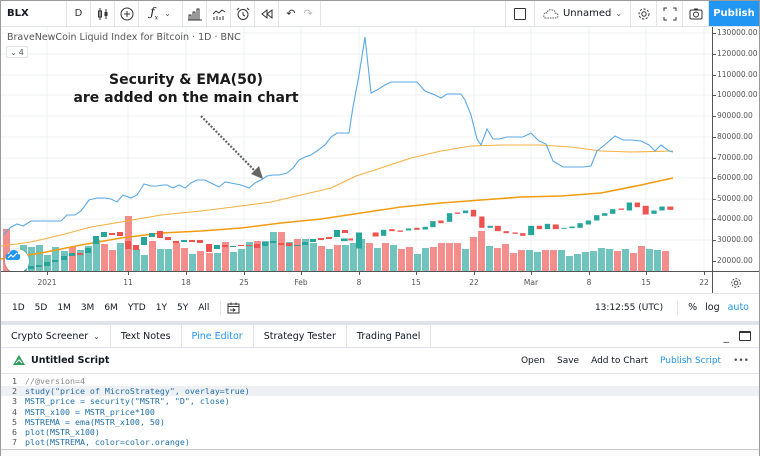  Describe the element at coordinates (62, 431) in the screenshot. I see `code-text: plot(MSTR_x100)` at that location.